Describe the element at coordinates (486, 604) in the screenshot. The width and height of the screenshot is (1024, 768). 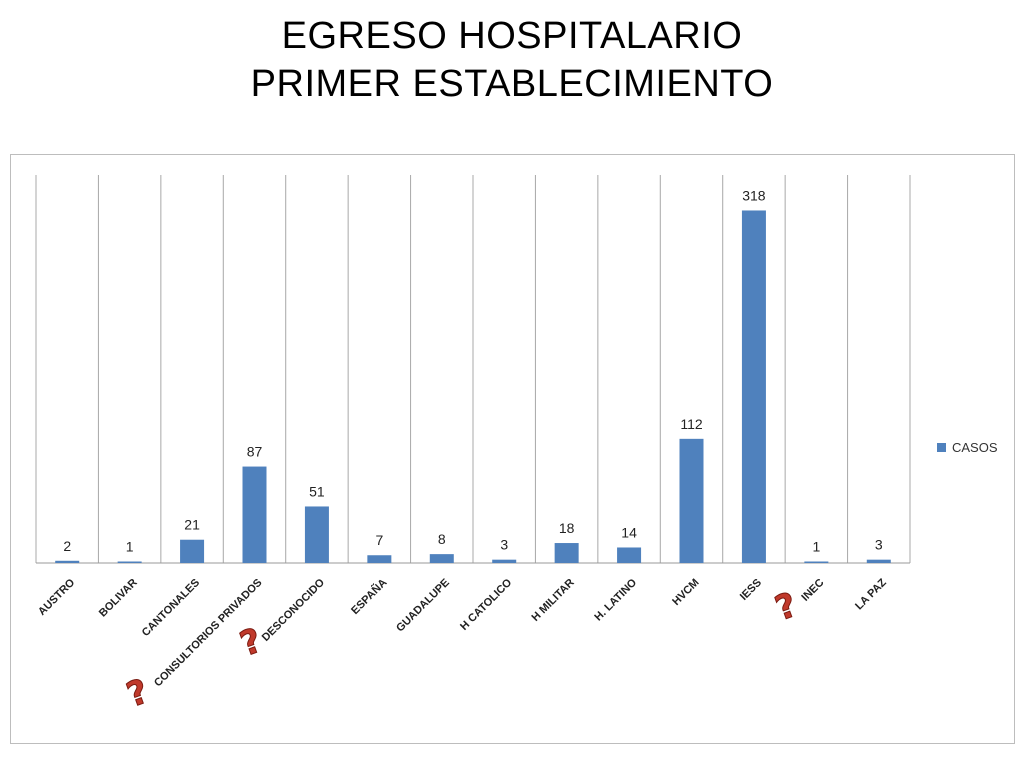
I see `tick-label: H CATOLICO` at that location.